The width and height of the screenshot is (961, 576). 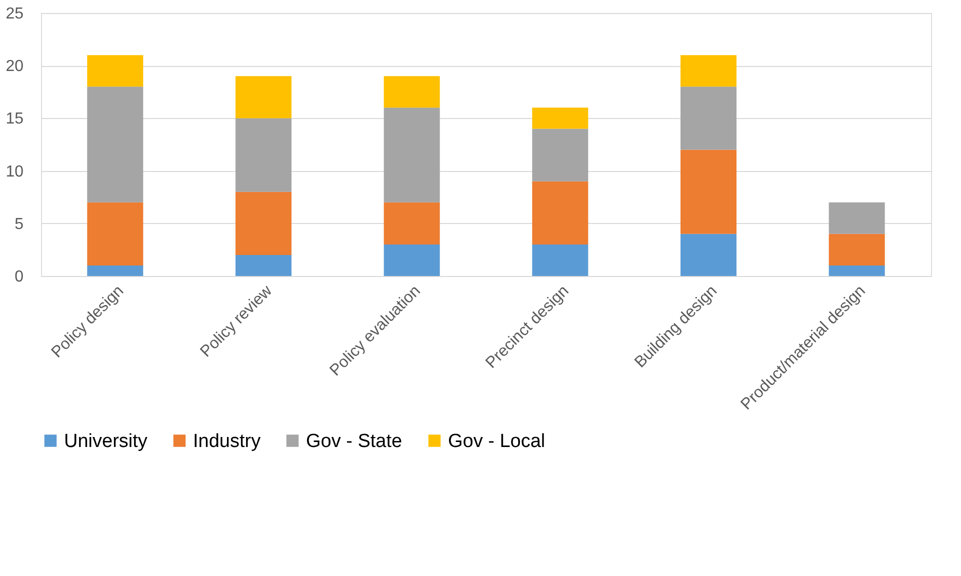 I want to click on y-tick-label: 25, so click(x=15, y=14).